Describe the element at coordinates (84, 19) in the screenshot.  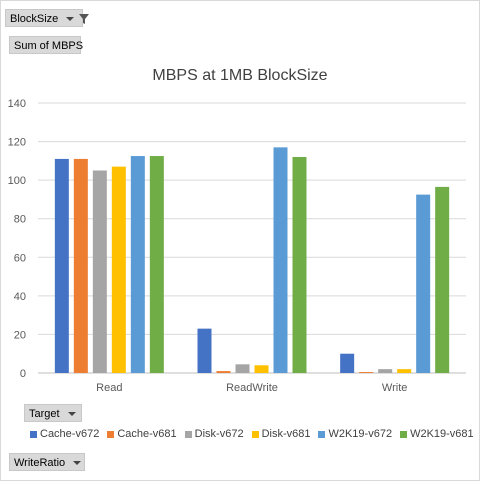
I see `filter-funnel-icon` at that location.